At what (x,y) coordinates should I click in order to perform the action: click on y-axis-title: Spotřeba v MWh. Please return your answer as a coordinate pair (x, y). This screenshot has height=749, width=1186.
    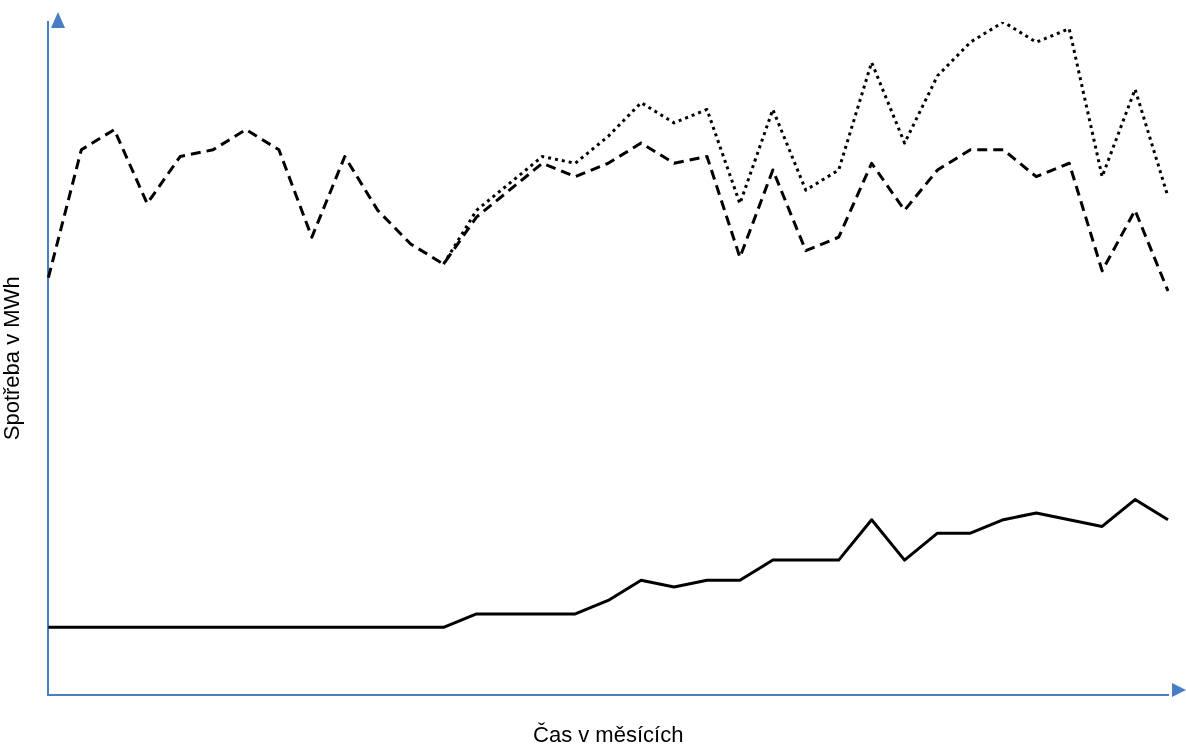
    Looking at the image, I should click on (12, 358).